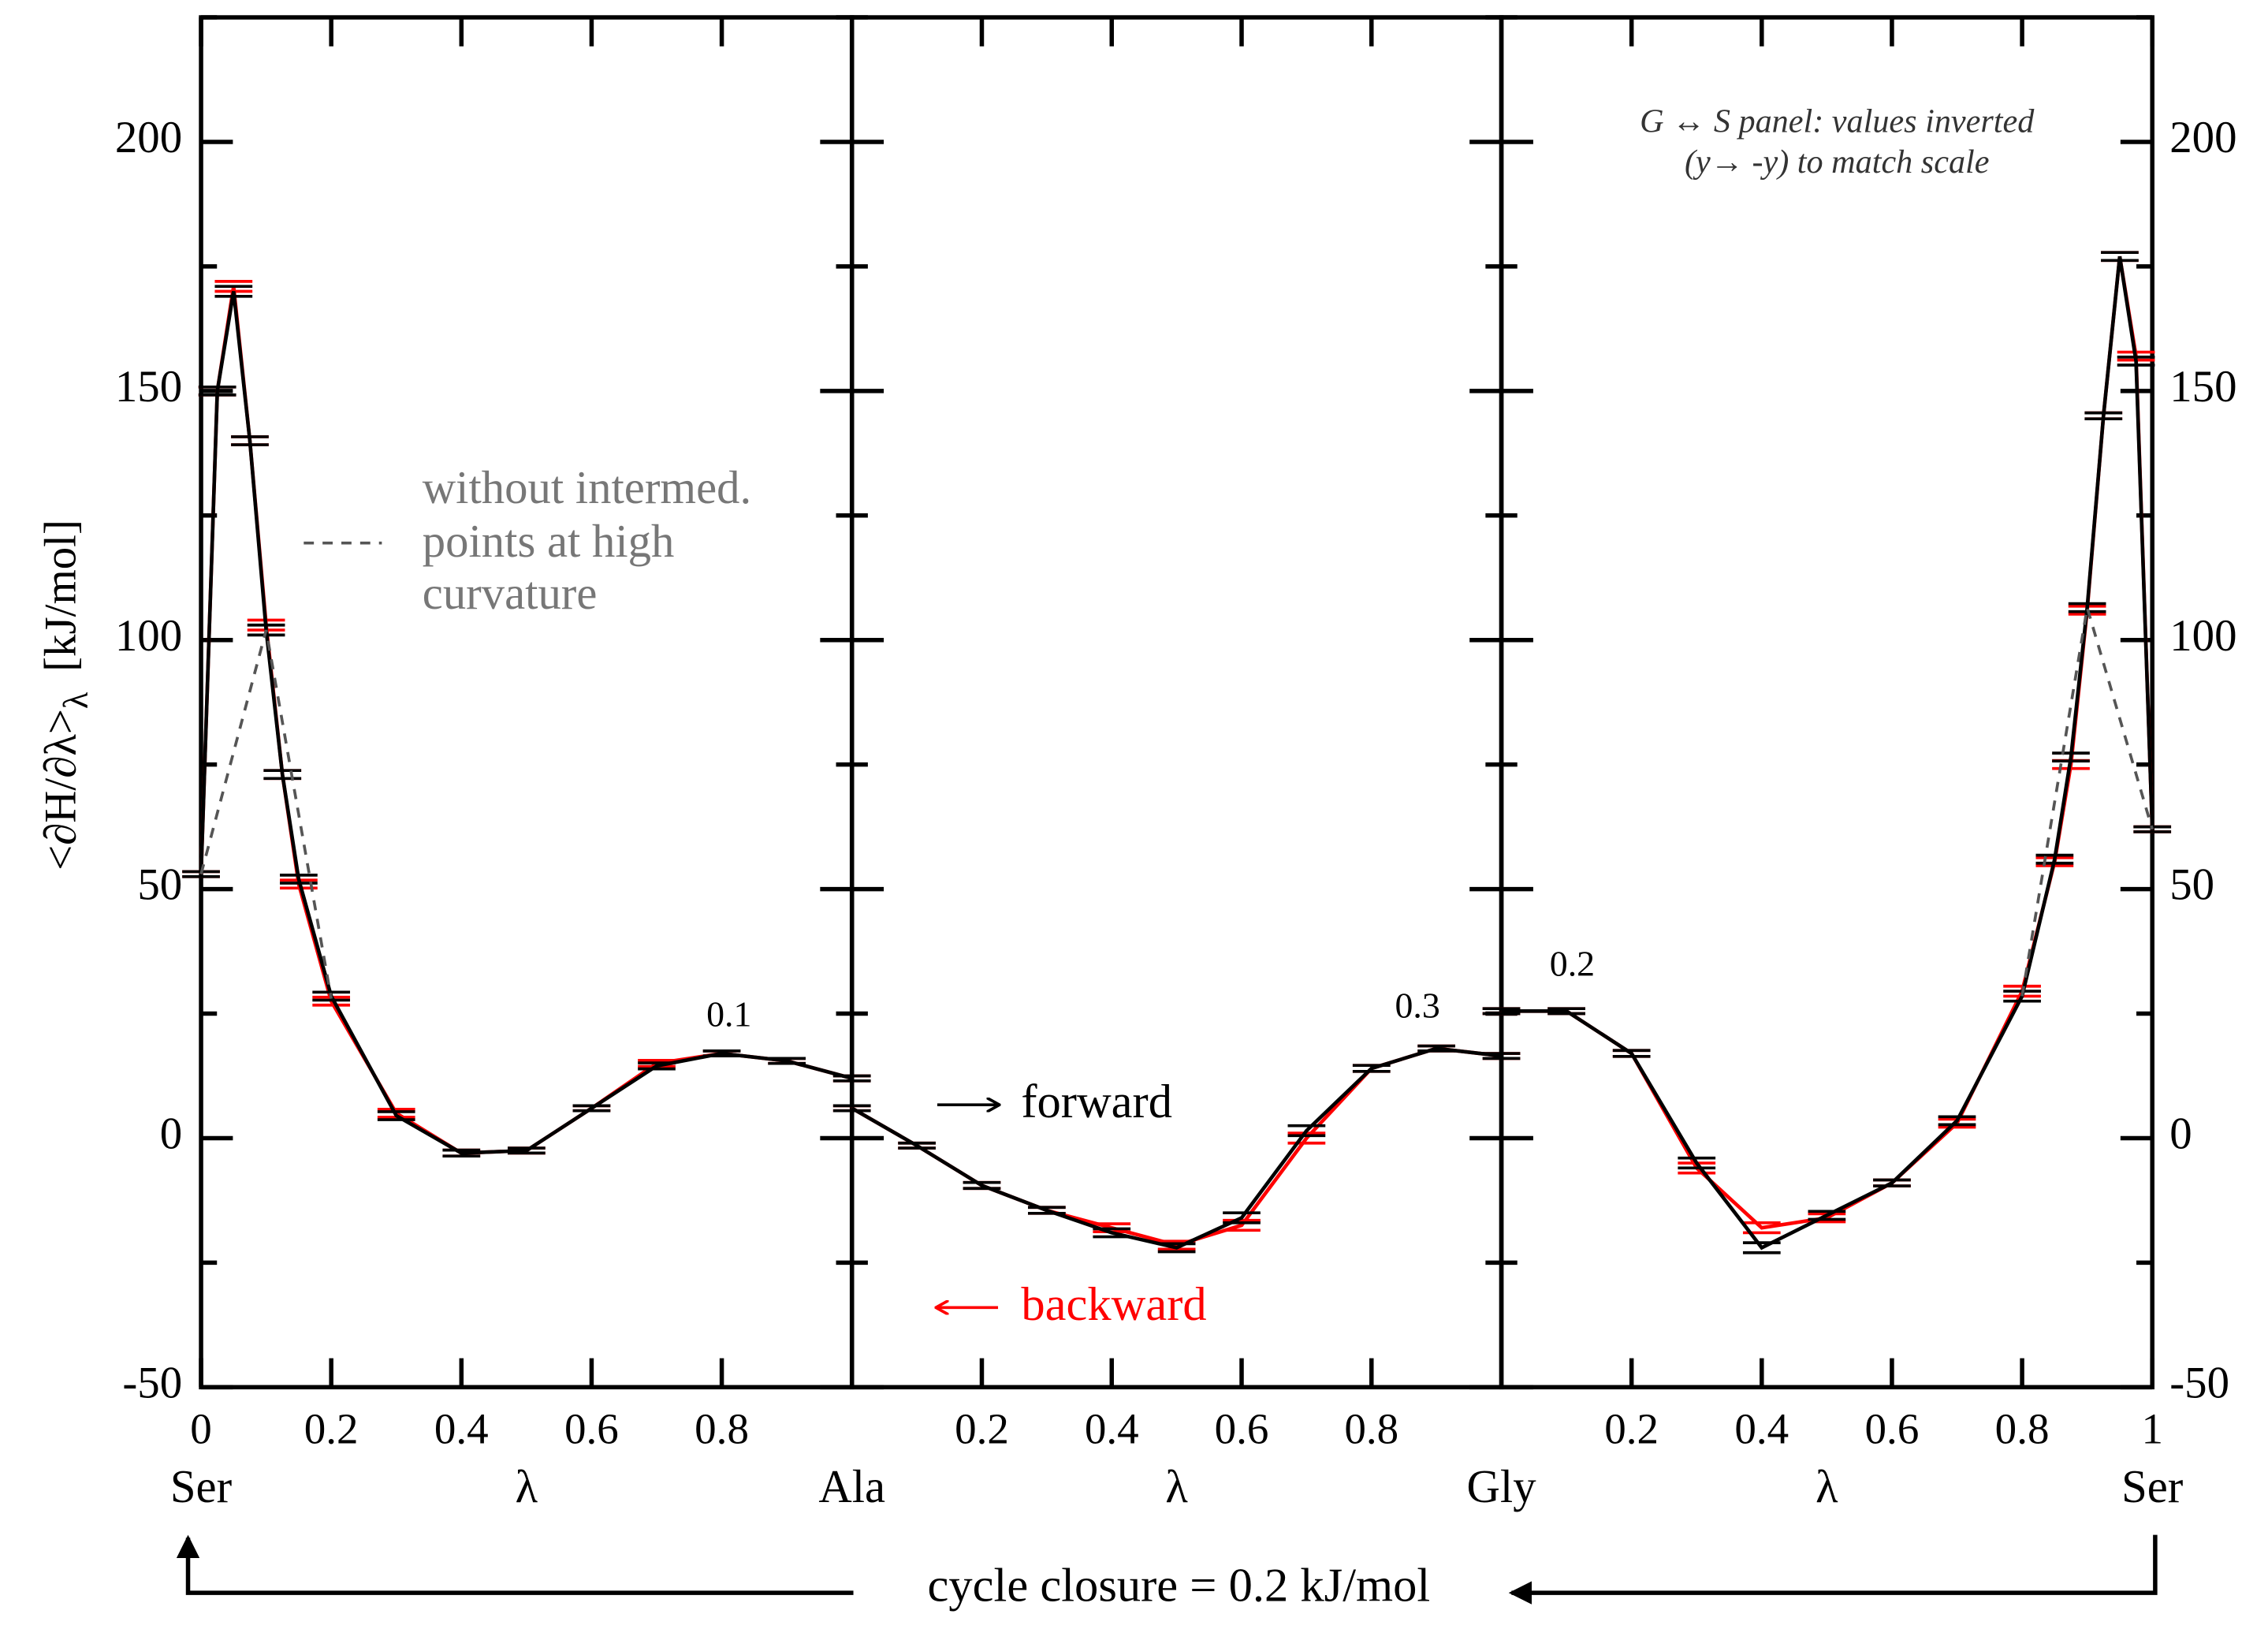 The image size is (2268, 1629). What do you see at coordinates (148, 387) in the screenshot?
I see `y-tick-label: 150` at bounding box center [148, 387].